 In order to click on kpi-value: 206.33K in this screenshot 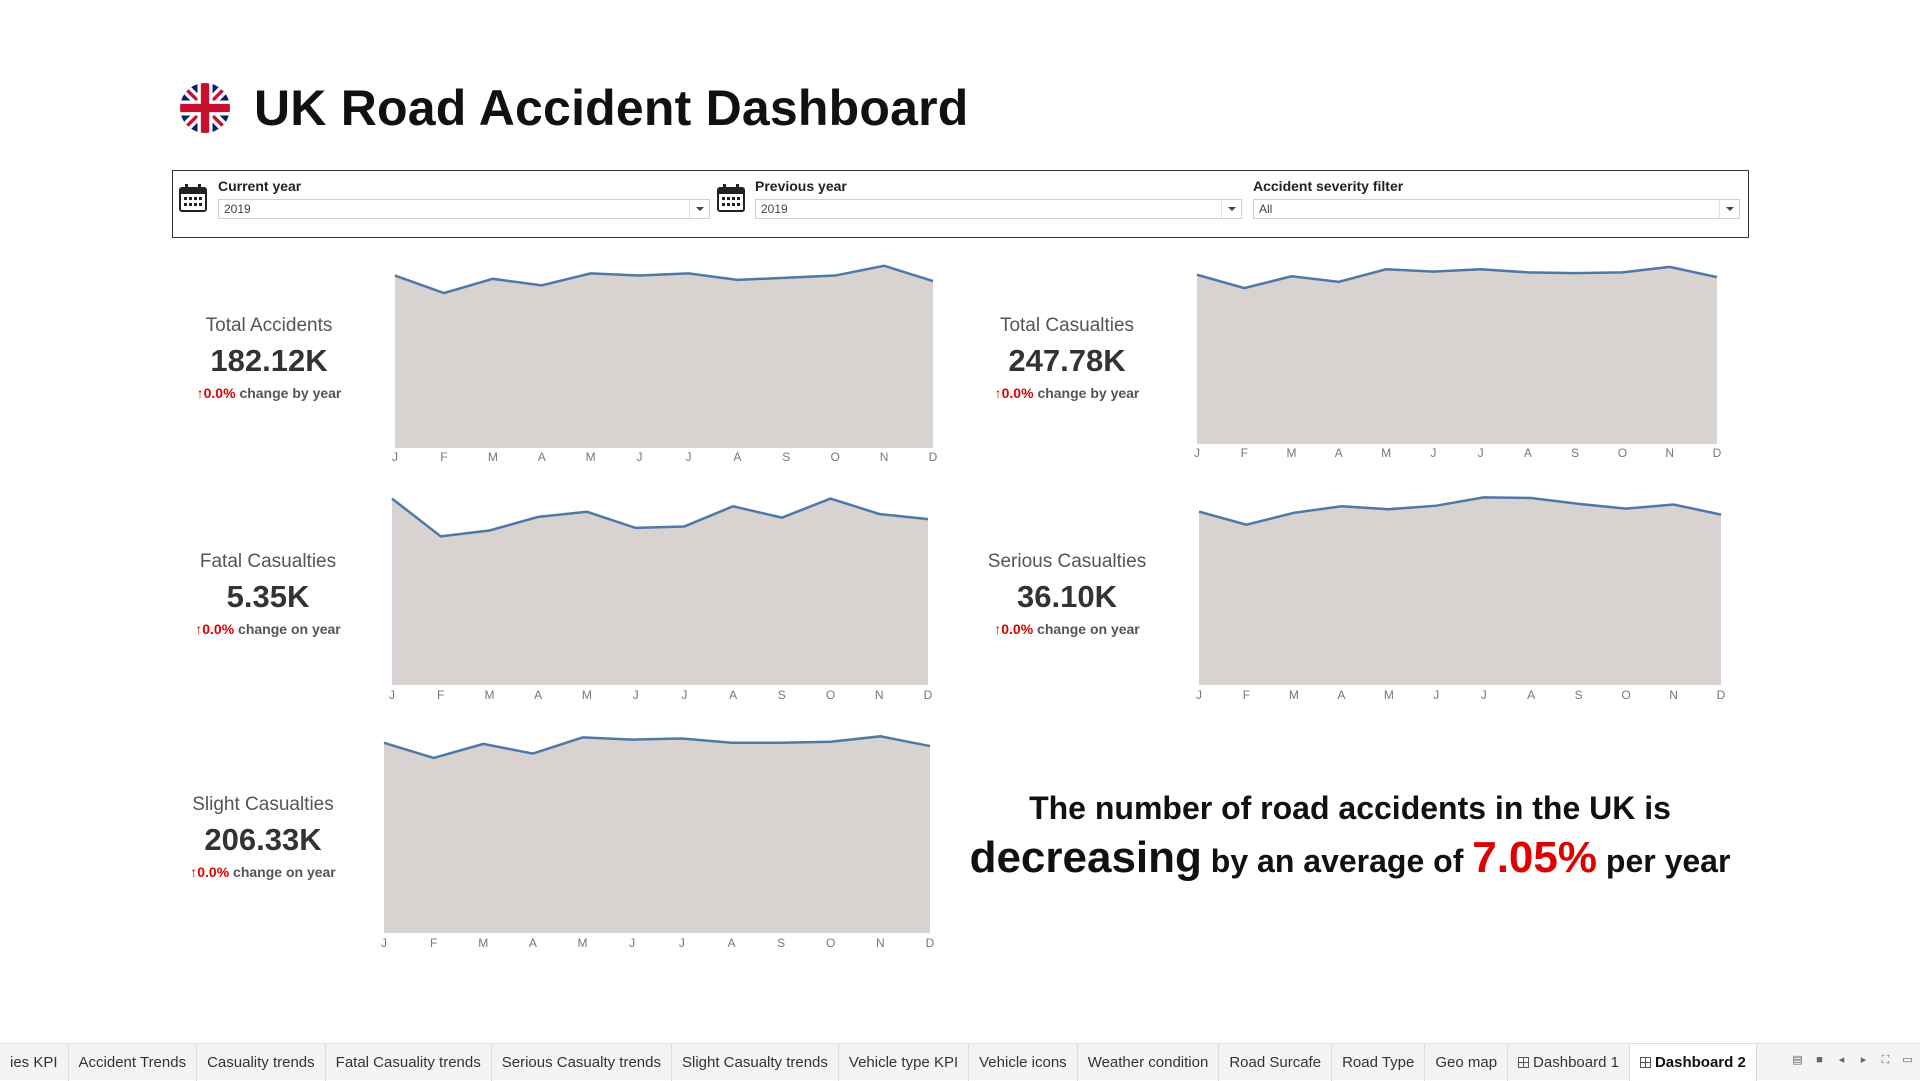, I will do `click(263, 840)`.